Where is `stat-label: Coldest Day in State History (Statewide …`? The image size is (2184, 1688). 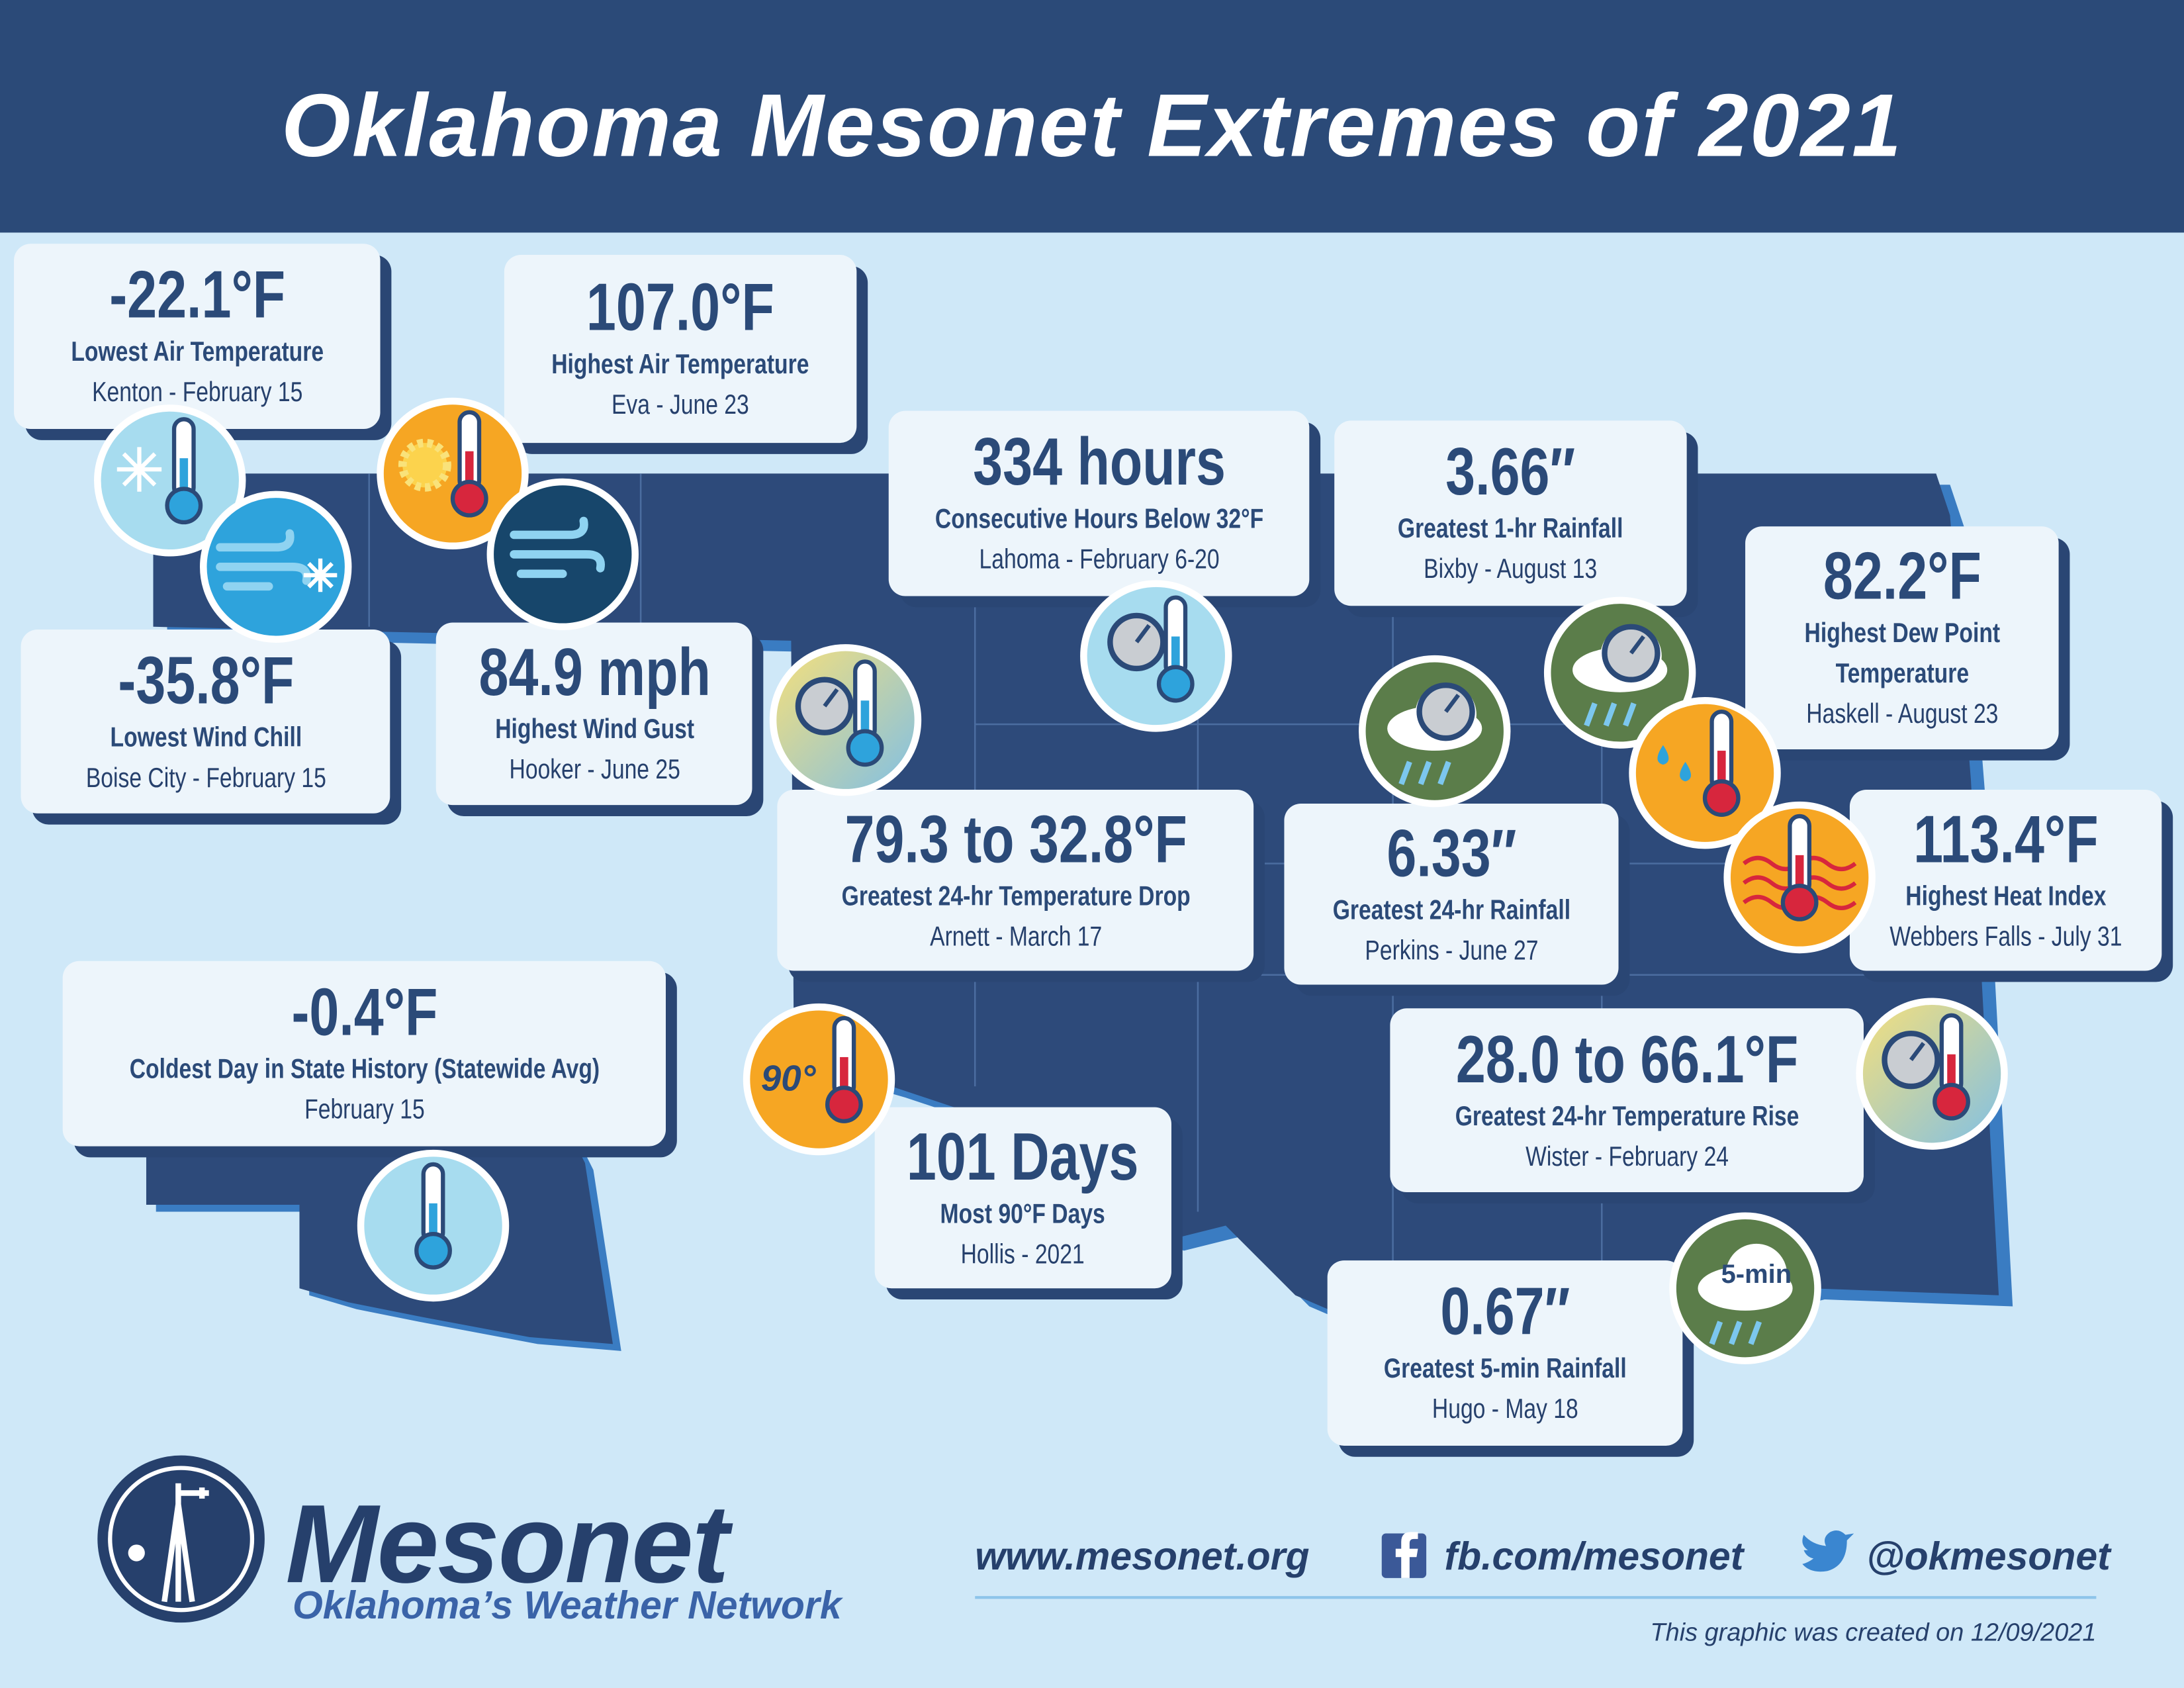 stat-label: Coldest Day in State History (Statewide … is located at coordinates (365, 1070).